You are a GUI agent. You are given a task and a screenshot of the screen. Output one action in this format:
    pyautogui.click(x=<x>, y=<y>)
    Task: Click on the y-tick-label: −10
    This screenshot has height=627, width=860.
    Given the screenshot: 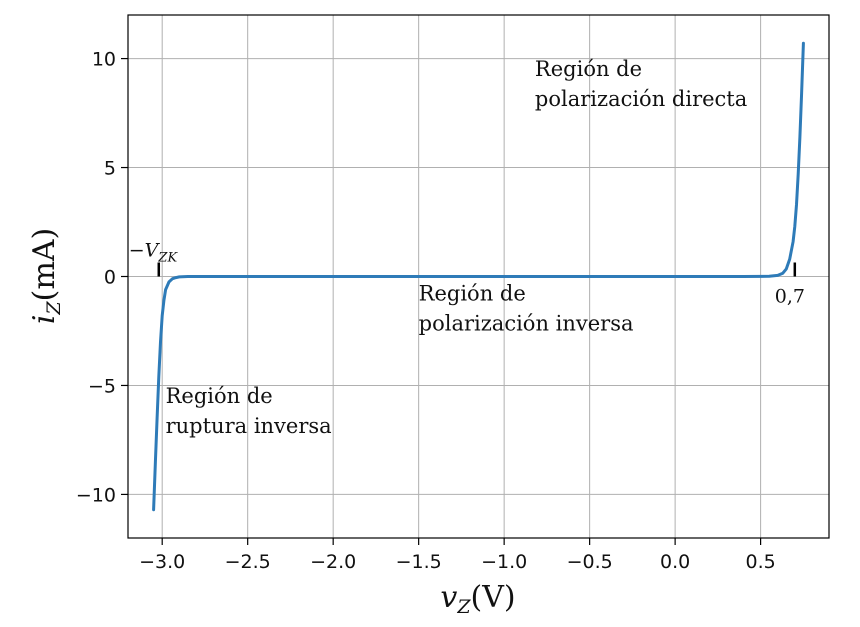 What is the action you would take?
    pyautogui.click(x=96, y=495)
    